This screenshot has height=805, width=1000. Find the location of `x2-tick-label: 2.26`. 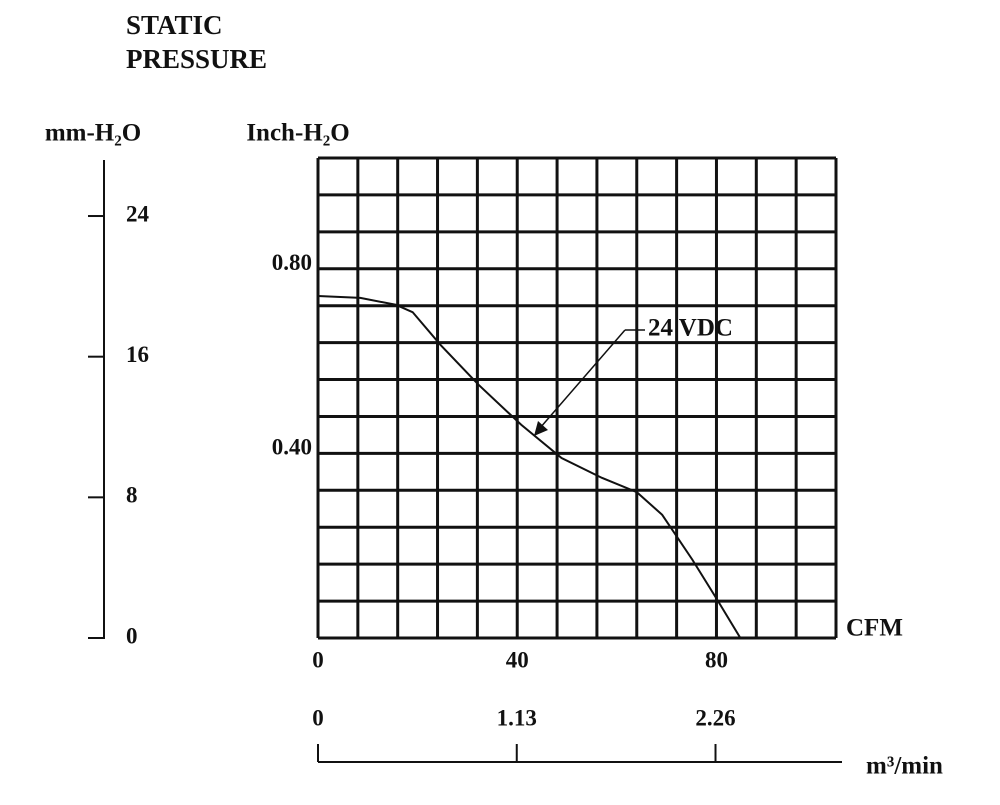

x2-tick-label: 2.26 is located at coordinates (715, 717).